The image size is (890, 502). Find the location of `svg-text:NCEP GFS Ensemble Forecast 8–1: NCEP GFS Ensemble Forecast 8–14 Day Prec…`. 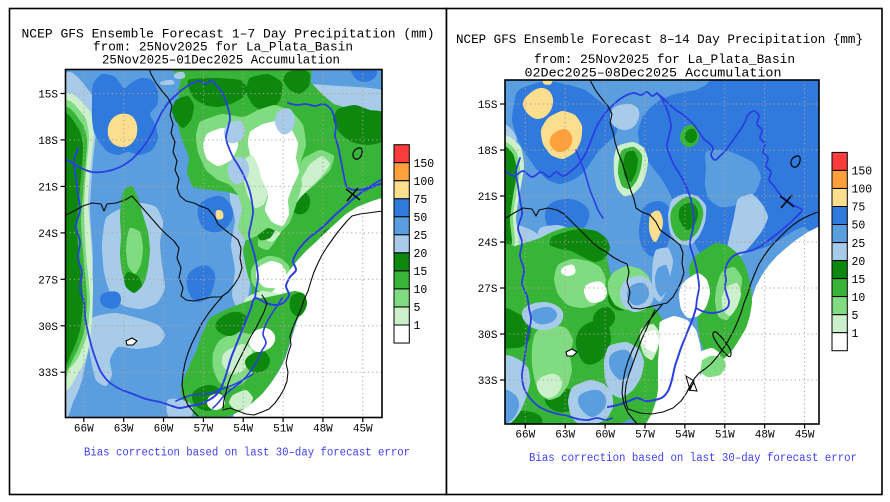

svg-text:NCEP GFS Ensemble Forecast 8–1: NCEP GFS Ensemble Forecast 8–14 Day Prec… is located at coordinates (659, 40).